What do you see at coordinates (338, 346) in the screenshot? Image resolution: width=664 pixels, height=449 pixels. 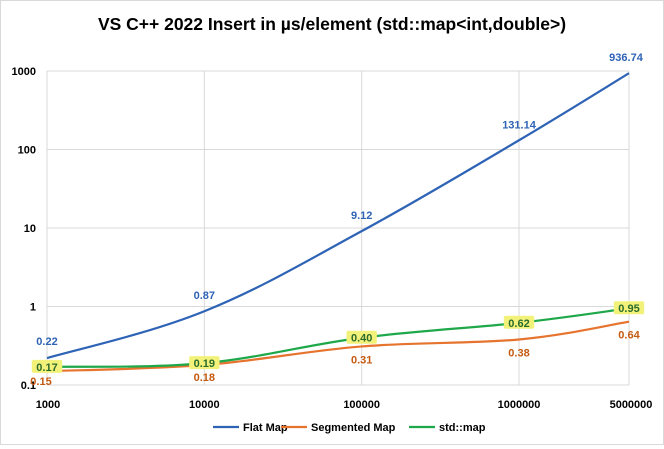 I see `series-line-segmented-map` at bounding box center [338, 346].